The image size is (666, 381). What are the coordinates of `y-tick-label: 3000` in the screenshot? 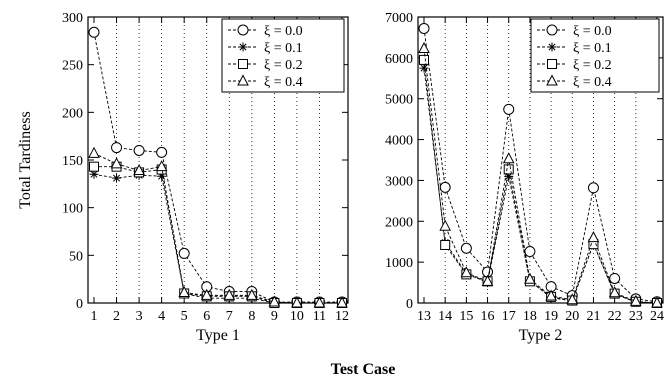 It's located at (399, 181).